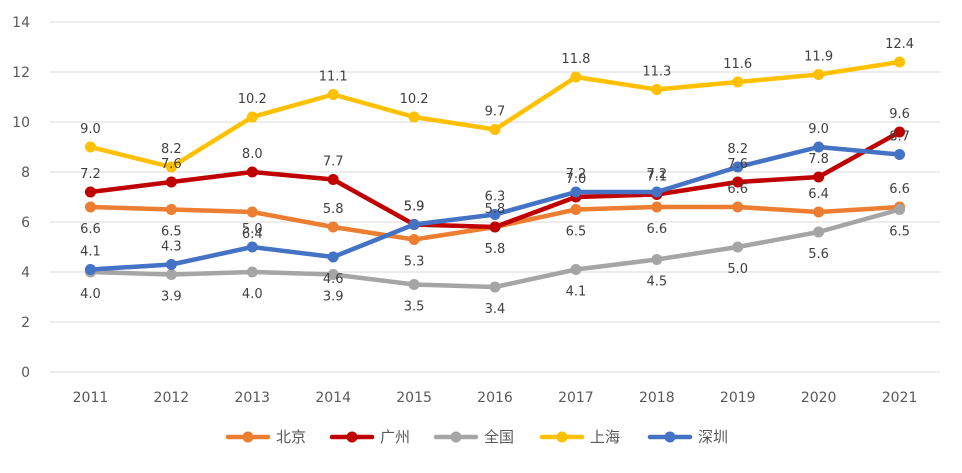  Describe the element at coordinates (605, 437) in the screenshot. I see `legend-label: 上海` at that location.